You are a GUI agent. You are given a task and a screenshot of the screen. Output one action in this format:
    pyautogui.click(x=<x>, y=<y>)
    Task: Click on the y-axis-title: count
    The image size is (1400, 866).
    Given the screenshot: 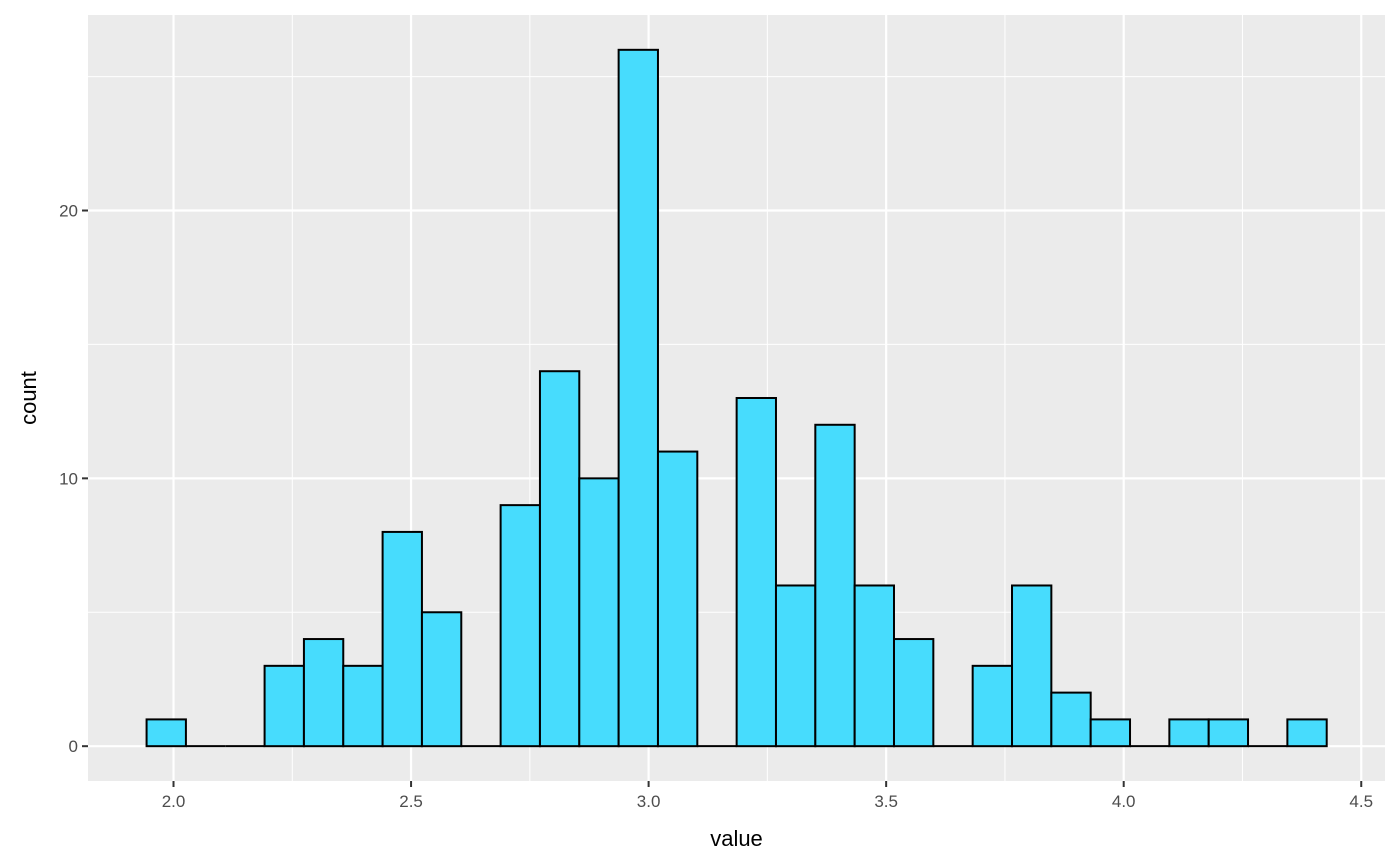 What is the action you would take?
    pyautogui.click(x=28, y=398)
    